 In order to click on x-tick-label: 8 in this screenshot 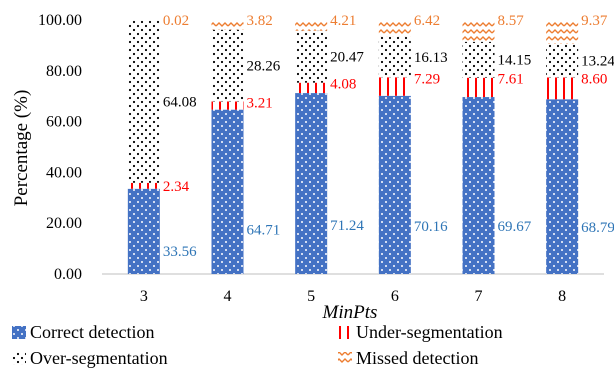, I will do `click(562, 296)`.